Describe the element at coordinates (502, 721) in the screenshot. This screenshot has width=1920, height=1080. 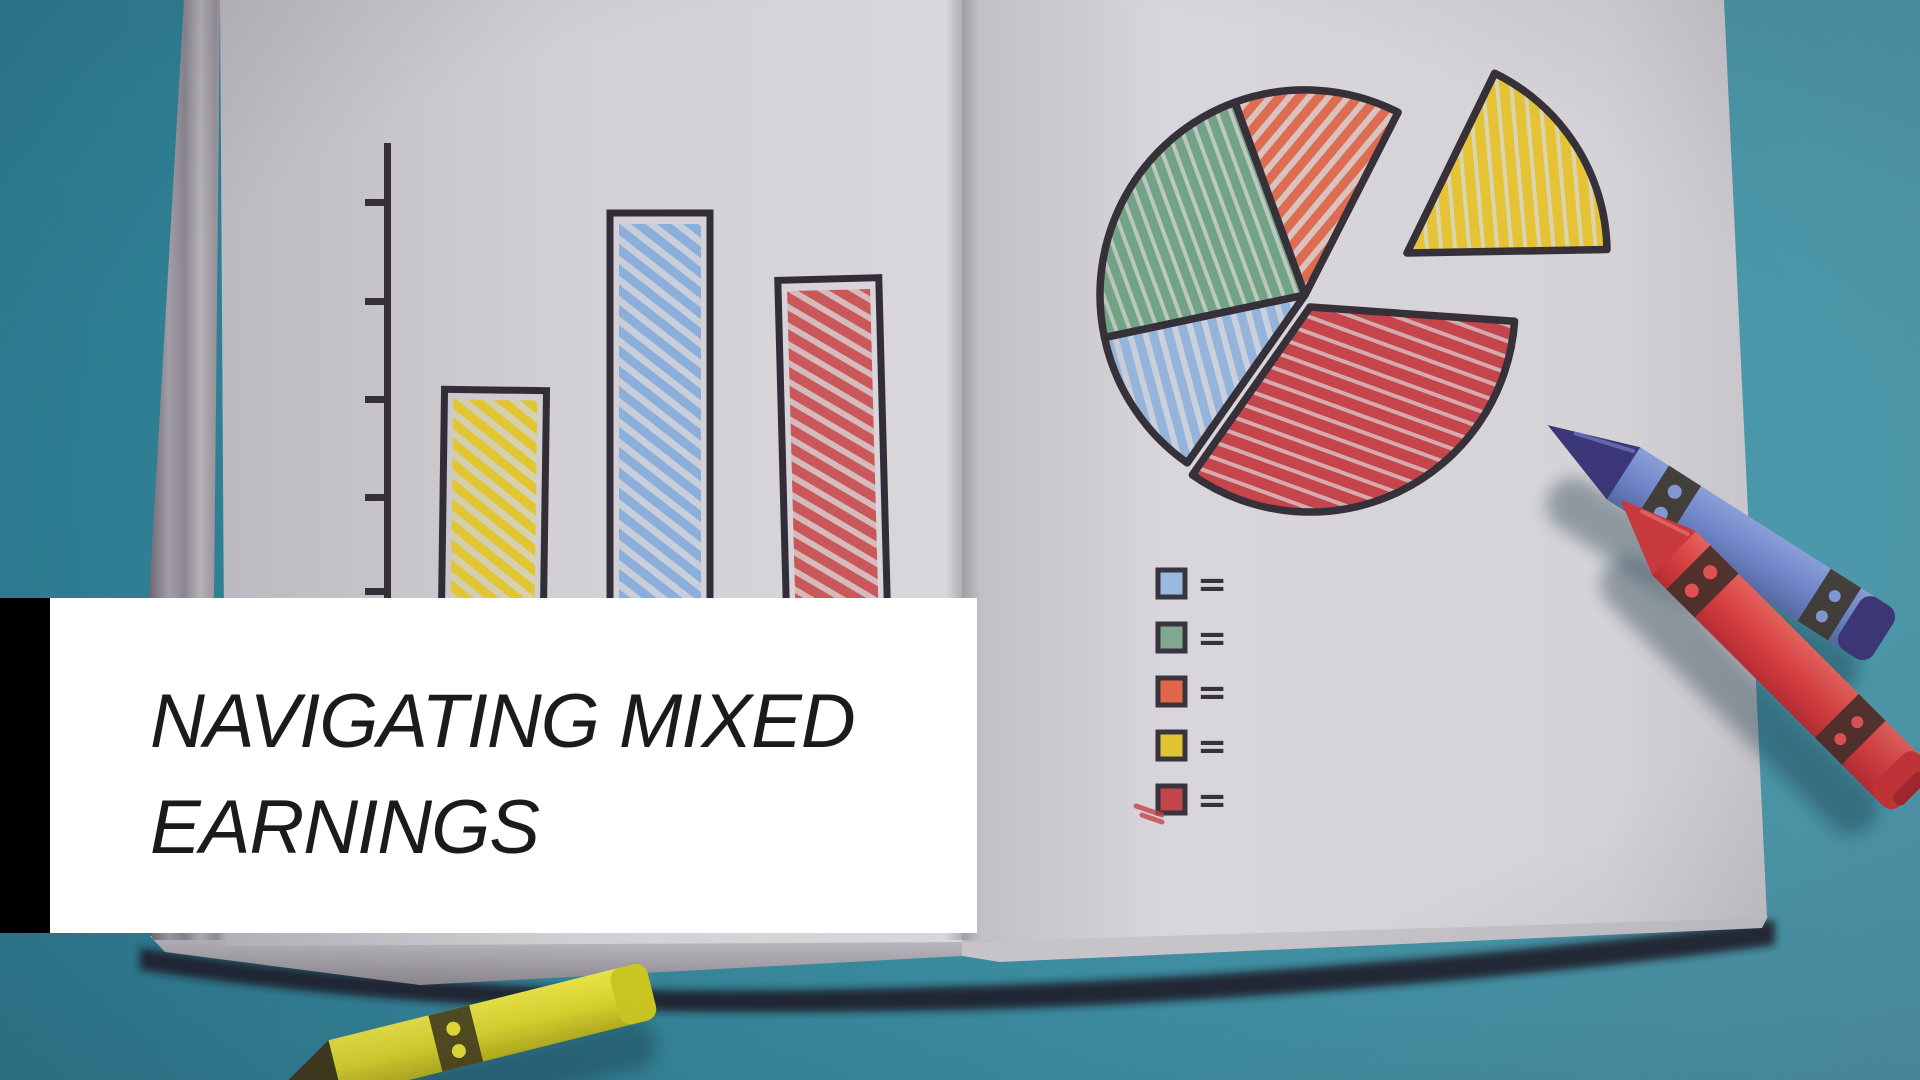
I see `slide-title-line1: NAVIGATING MIXED` at that location.